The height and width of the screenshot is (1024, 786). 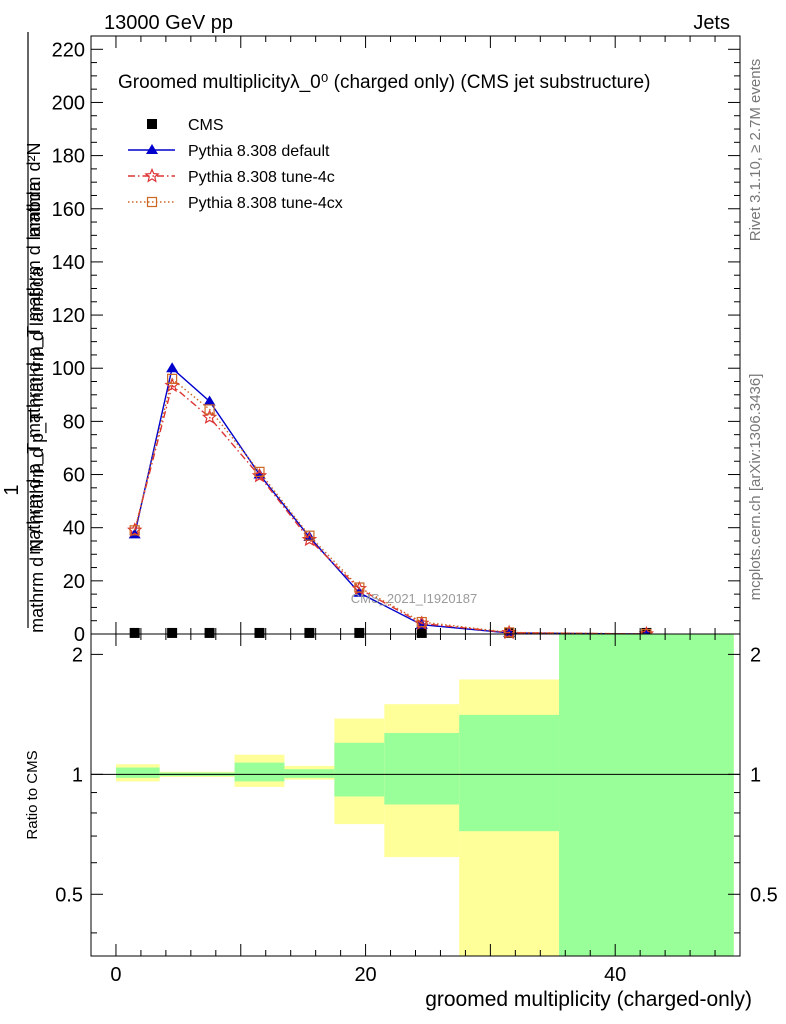 What do you see at coordinates (74, 422) in the screenshot?
I see `main-y-tick-label: 80` at bounding box center [74, 422].